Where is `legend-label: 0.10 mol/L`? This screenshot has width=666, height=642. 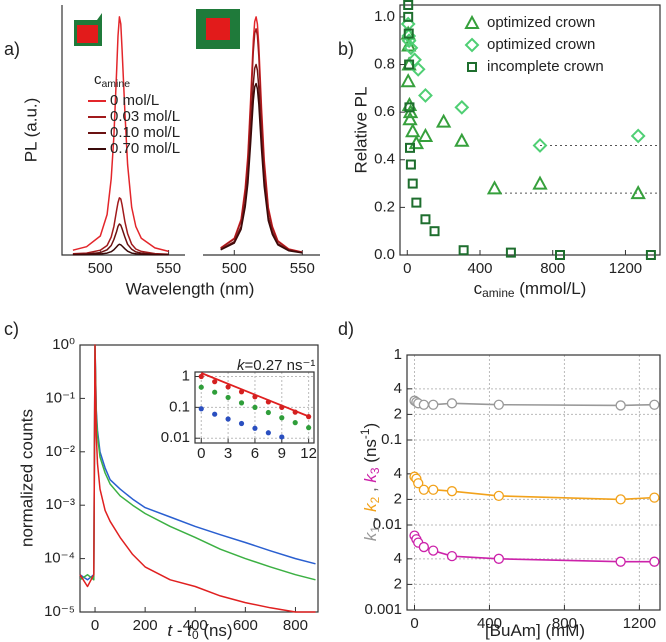 legend-label: 0.10 mol/L is located at coordinates (145, 132).